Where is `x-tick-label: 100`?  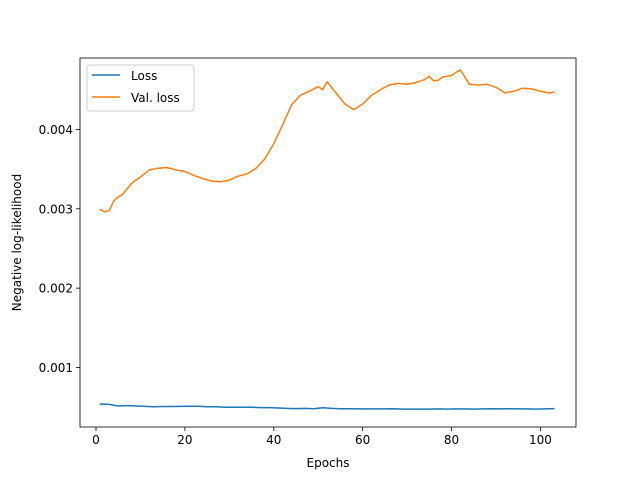
x-tick-label: 100 is located at coordinates (540, 440).